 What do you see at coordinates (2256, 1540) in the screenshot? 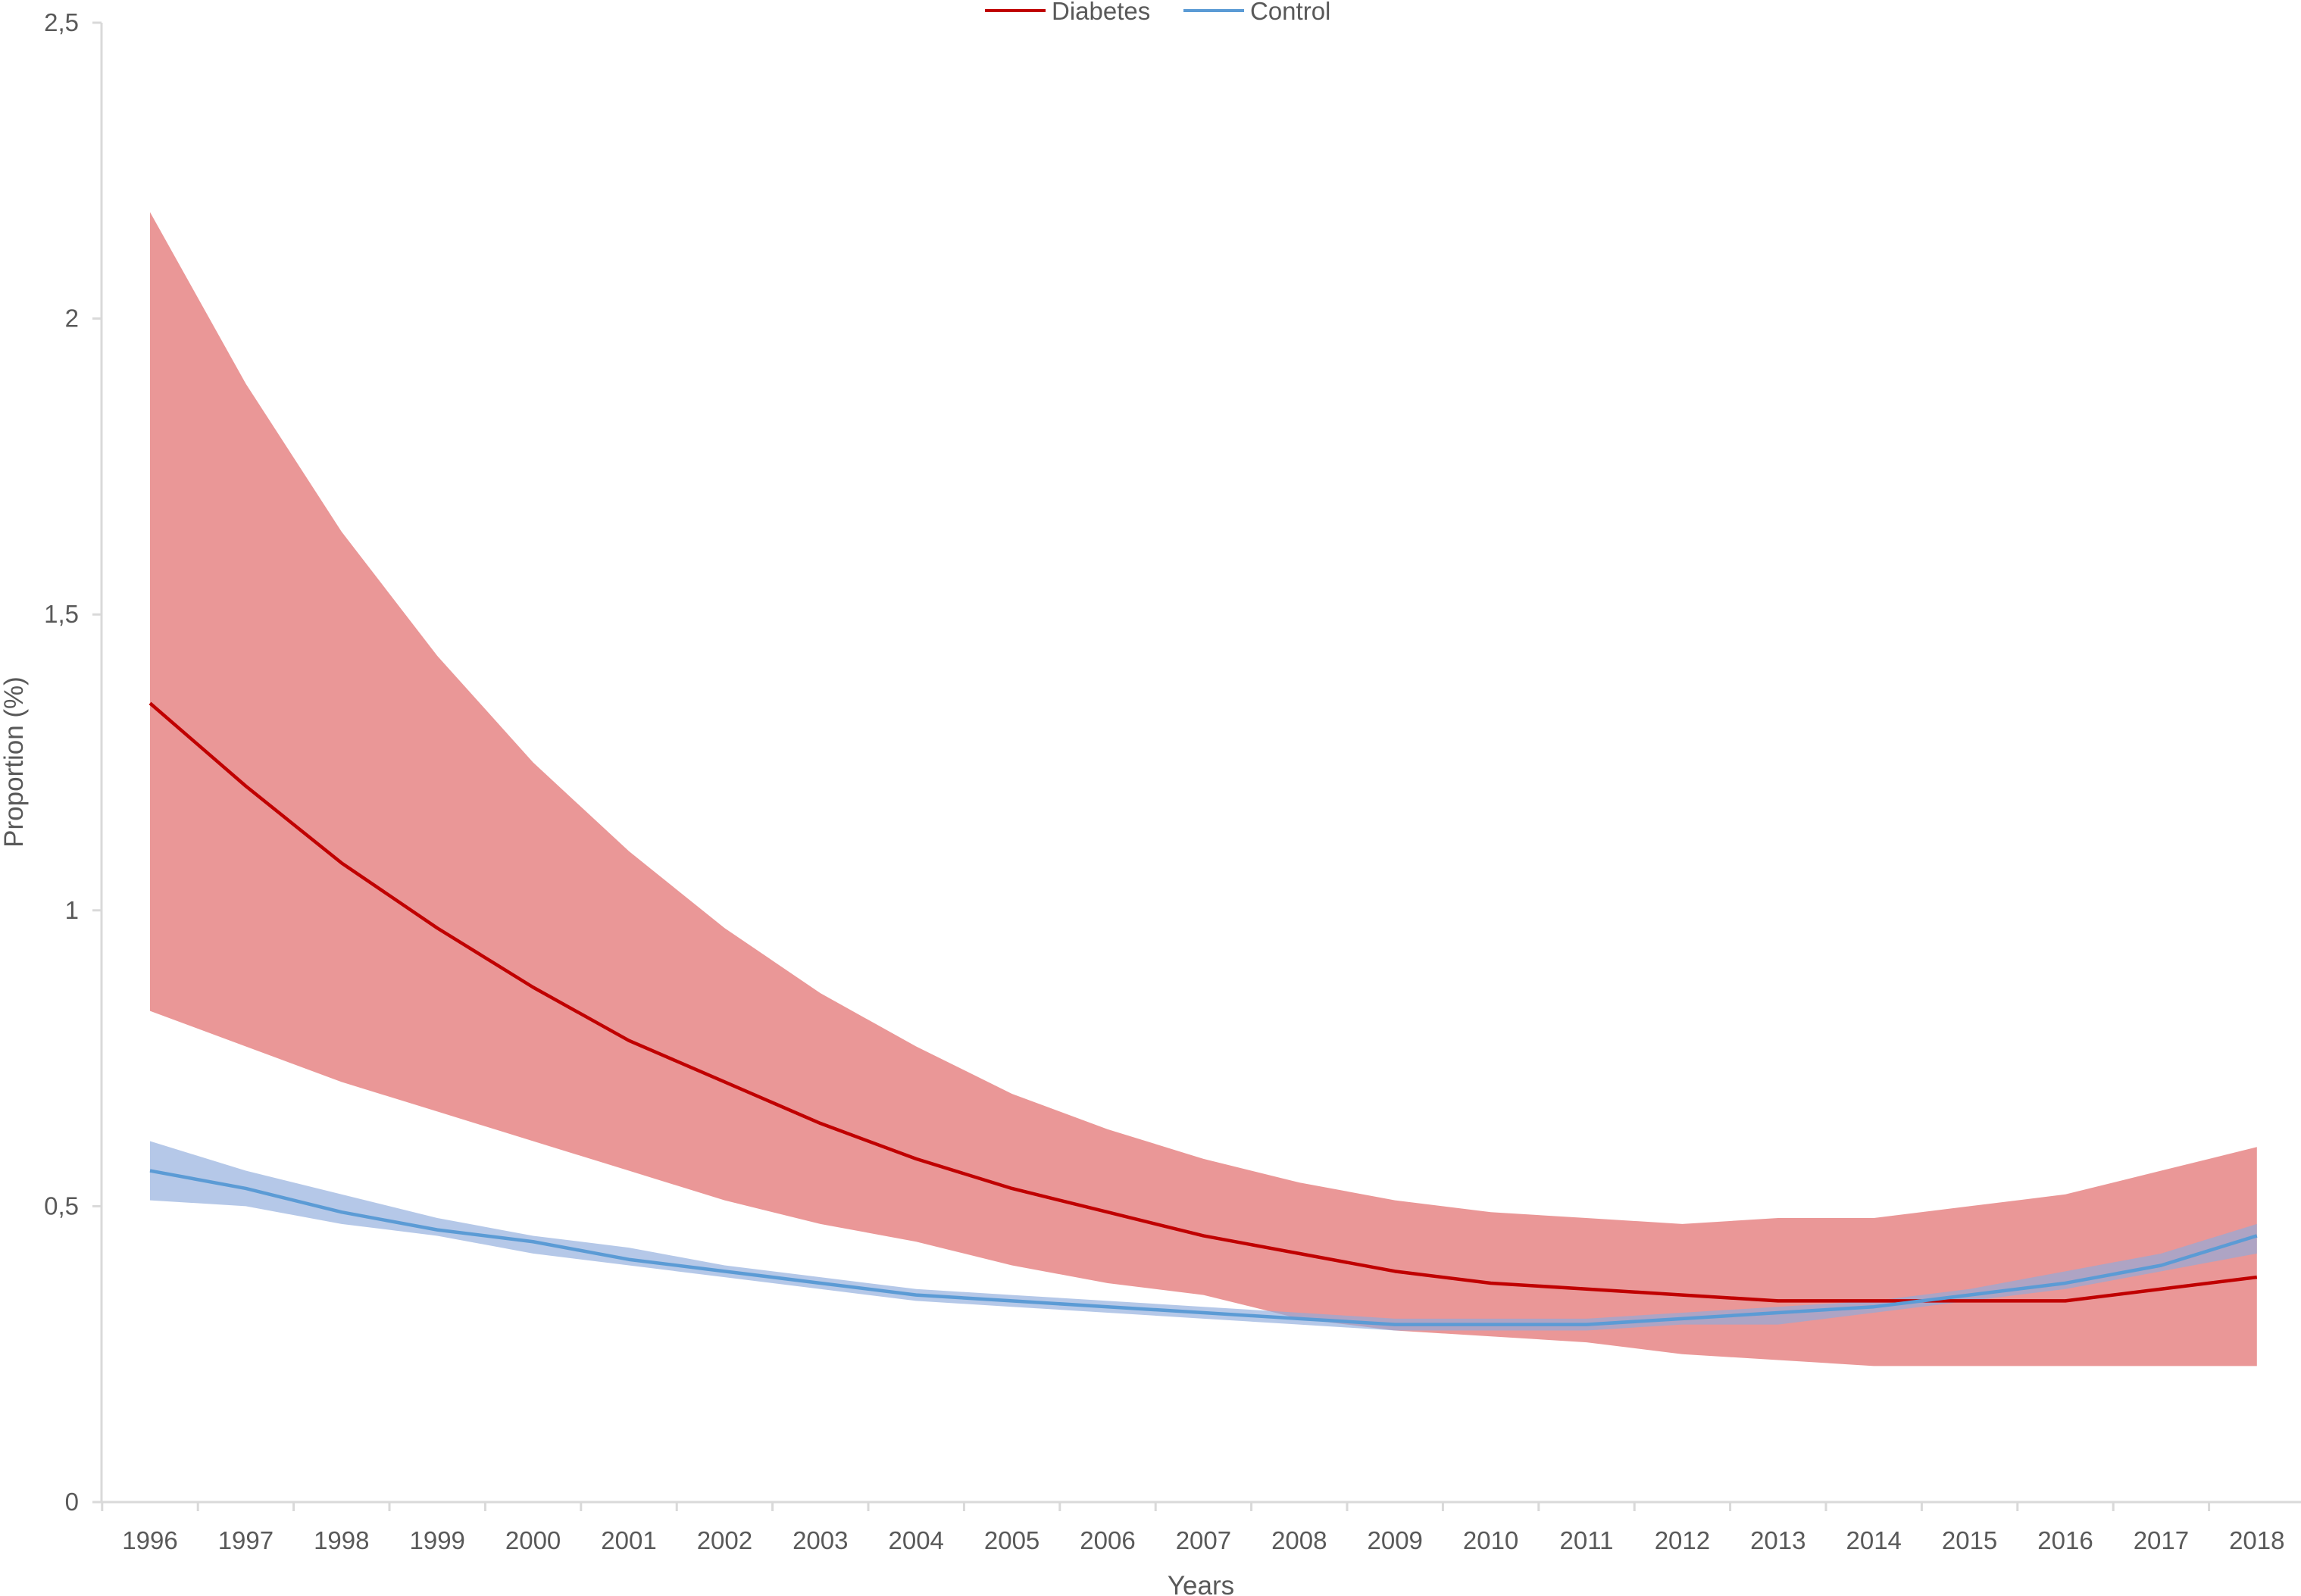
I see `x-tick-label: 2018` at bounding box center [2256, 1540].